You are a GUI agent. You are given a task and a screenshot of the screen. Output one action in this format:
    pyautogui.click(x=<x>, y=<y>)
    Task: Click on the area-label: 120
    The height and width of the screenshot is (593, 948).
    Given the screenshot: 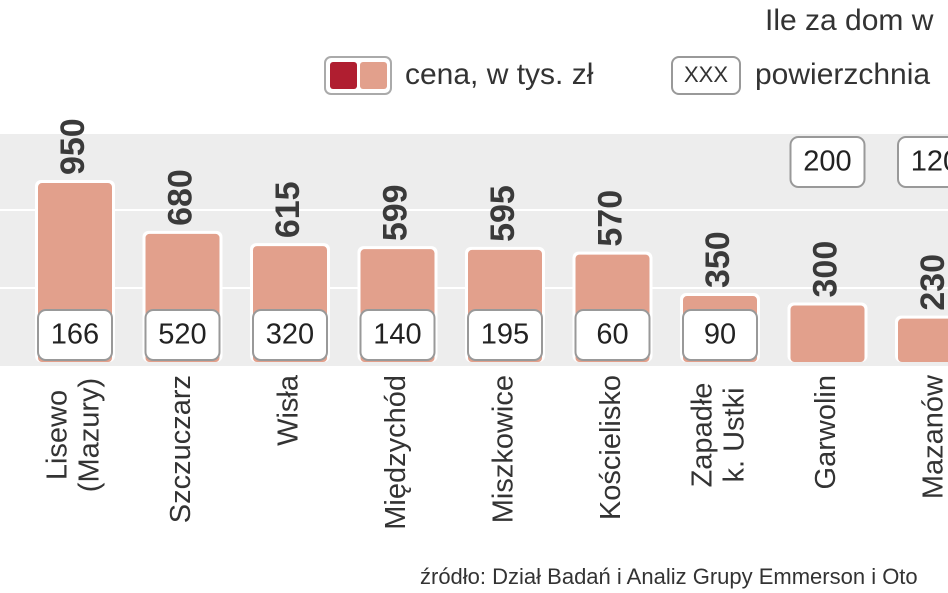 What is the action you would take?
    pyautogui.click(x=929, y=162)
    